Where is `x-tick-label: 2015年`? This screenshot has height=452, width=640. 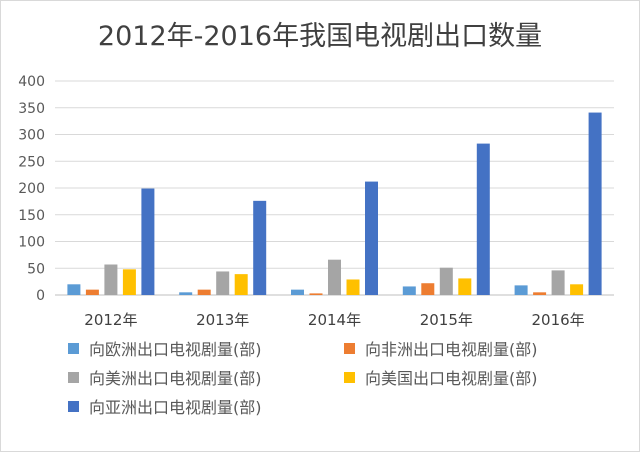 x-tick-label: 2015年 is located at coordinates (446, 320).